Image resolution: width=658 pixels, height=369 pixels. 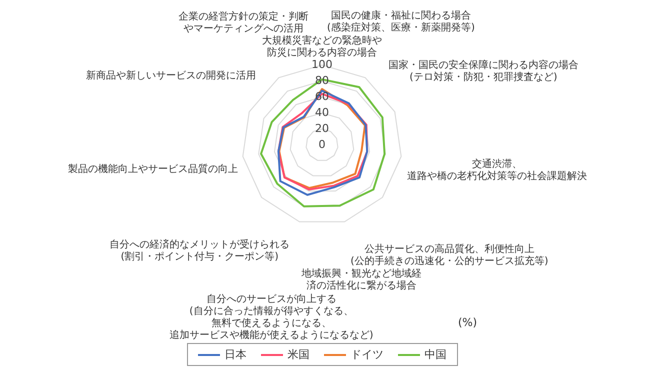 What do you see at coordinates (496, 170) in the screenshot?
I see `spoke-label: 交通渋滞、道路や橋の老朽化対策等の社会課題解決` at bounding box center [496, 170].